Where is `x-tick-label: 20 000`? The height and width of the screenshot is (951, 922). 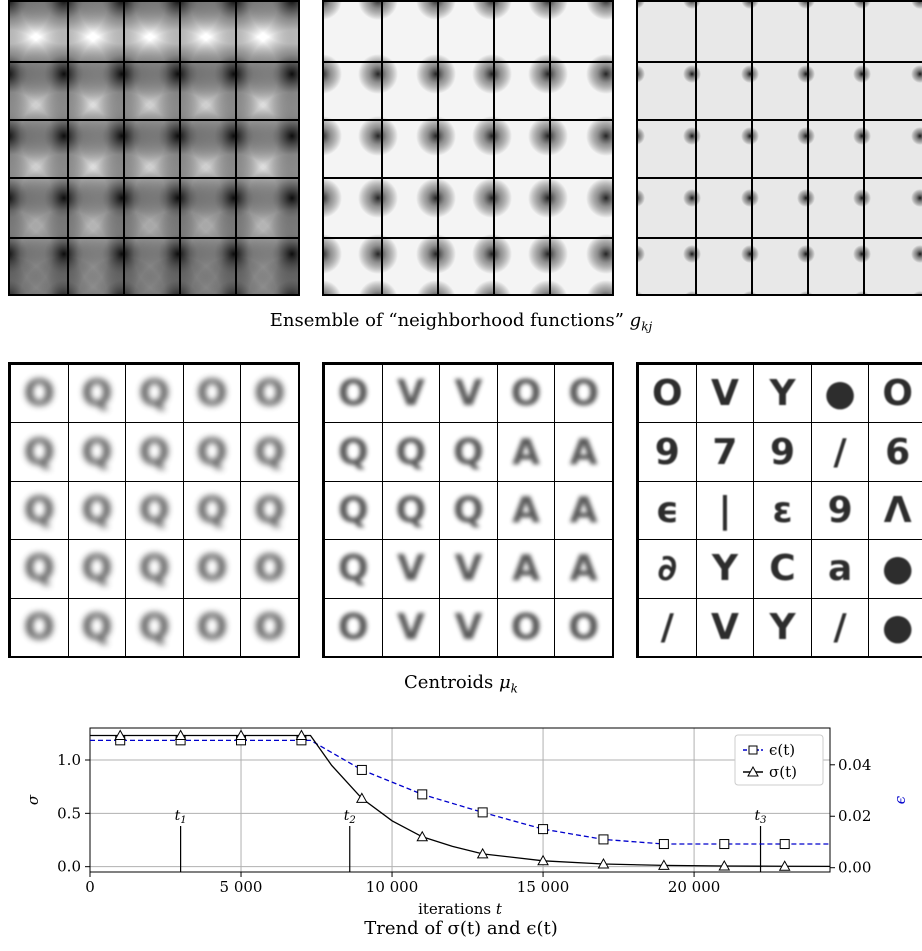
x-tick-label: 20 000 is located at coordinates (694, 887).